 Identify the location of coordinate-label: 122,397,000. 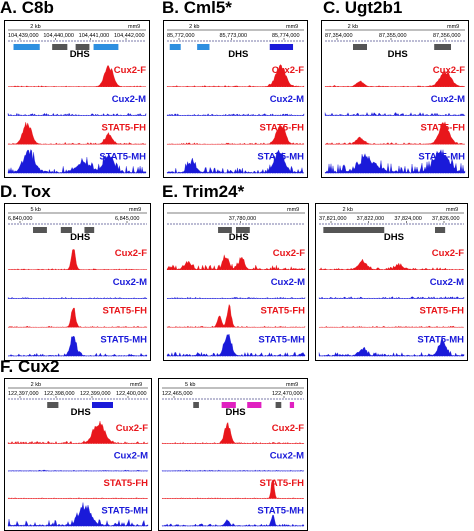
(23, 394).